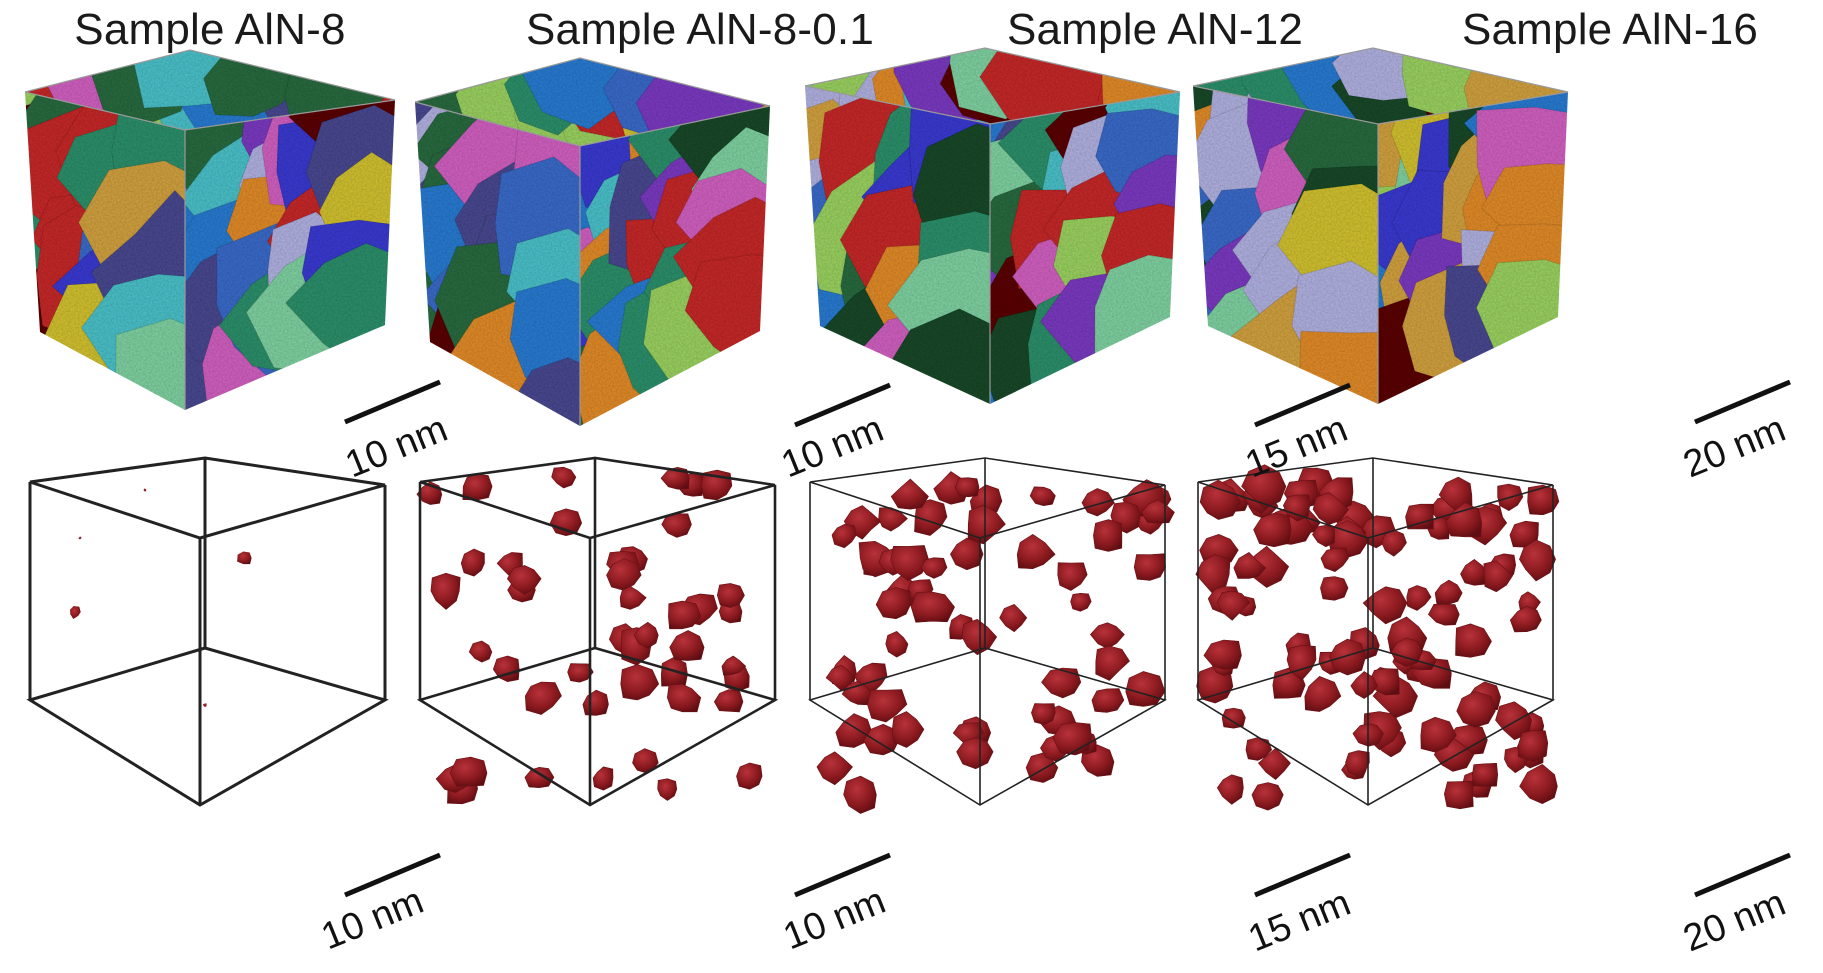 Image resolution: width=1823 pixels, height=973 pixels. Describe the element at coordinates (1297, 447) in the screenshot. I see `scale-label-top-3: 15 nm` at that location.